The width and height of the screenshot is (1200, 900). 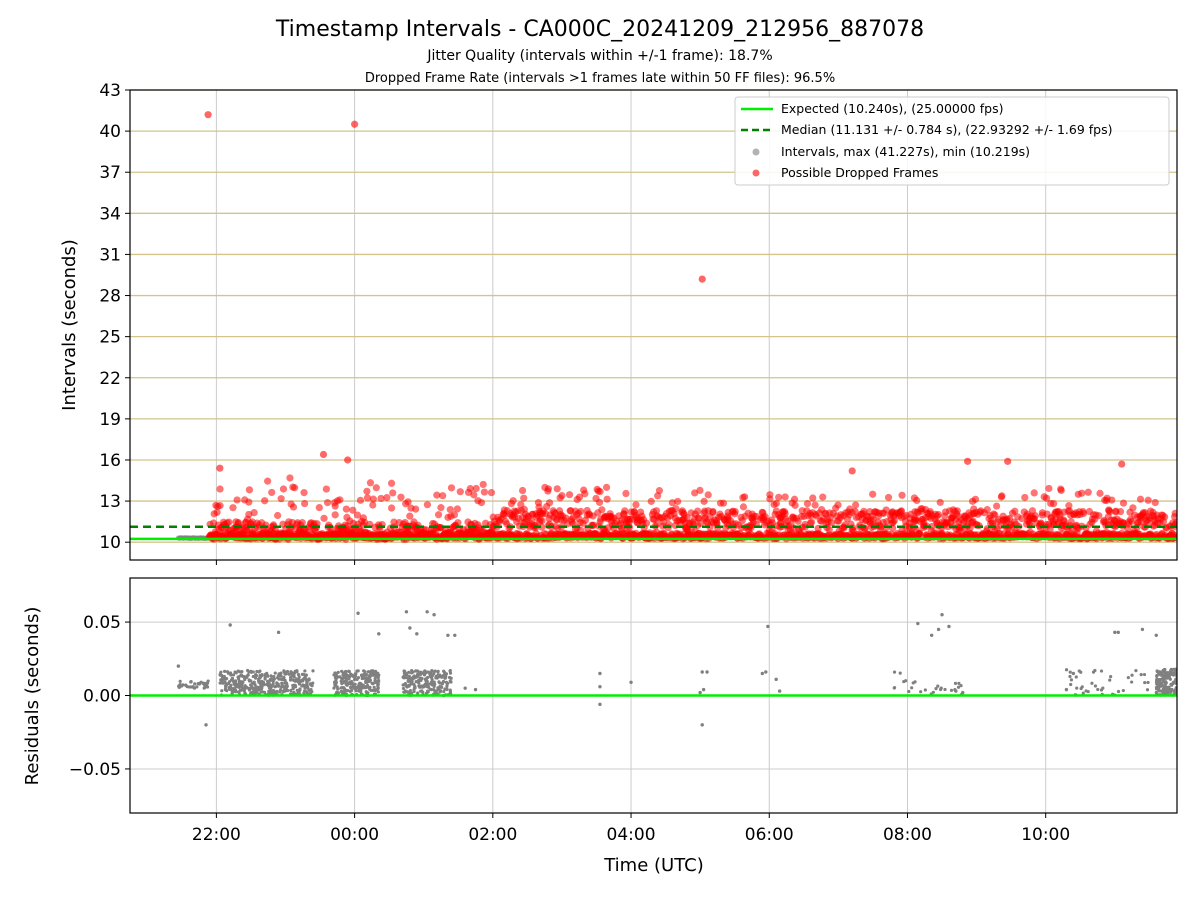 I want to click on x-tick-label: 02:00, so click(x=492, y=835).